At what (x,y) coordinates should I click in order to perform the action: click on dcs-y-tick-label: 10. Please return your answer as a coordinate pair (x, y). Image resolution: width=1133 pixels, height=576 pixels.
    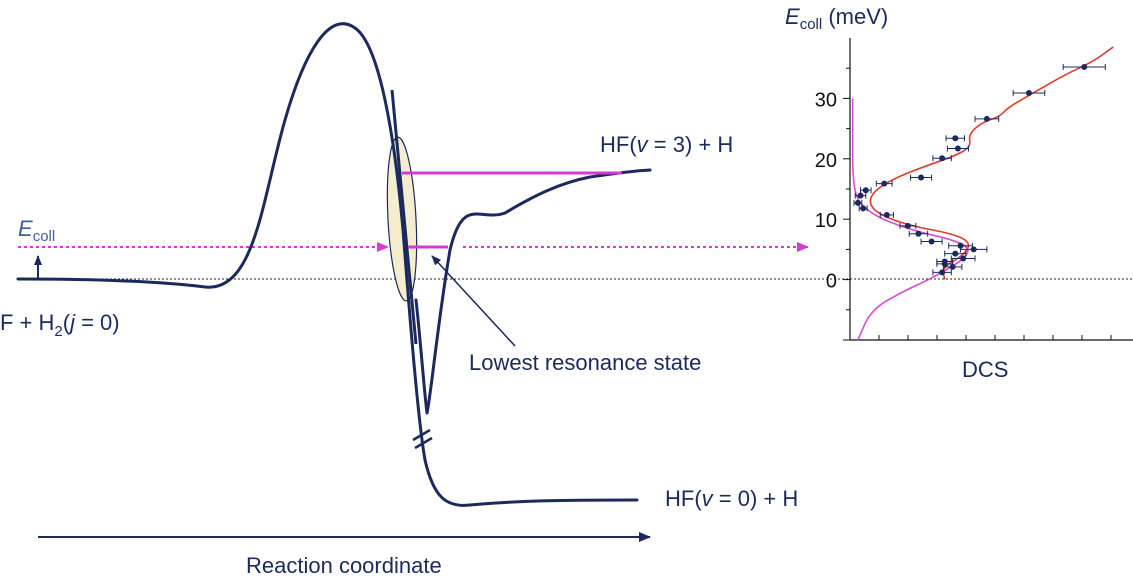
    Looking at the image, I should click on (826, 221).